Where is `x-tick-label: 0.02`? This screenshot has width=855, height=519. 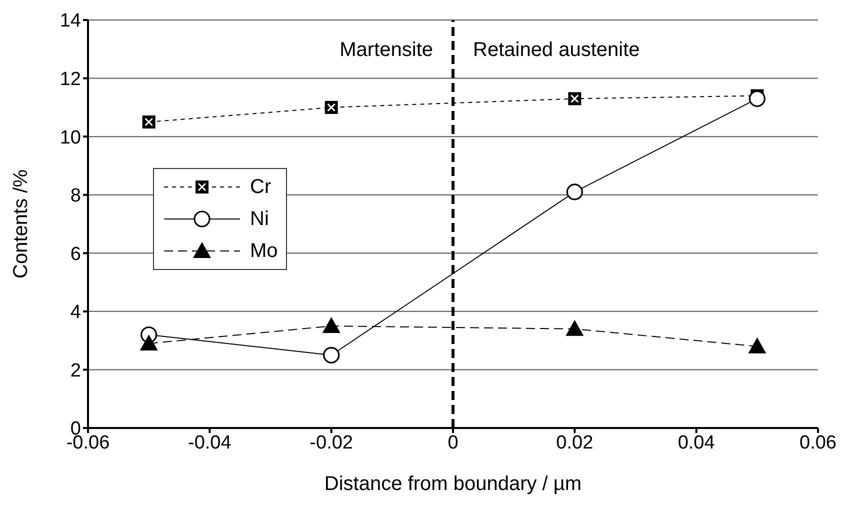
x-tick-label: 0.02 is located at coordinates (575, 443).